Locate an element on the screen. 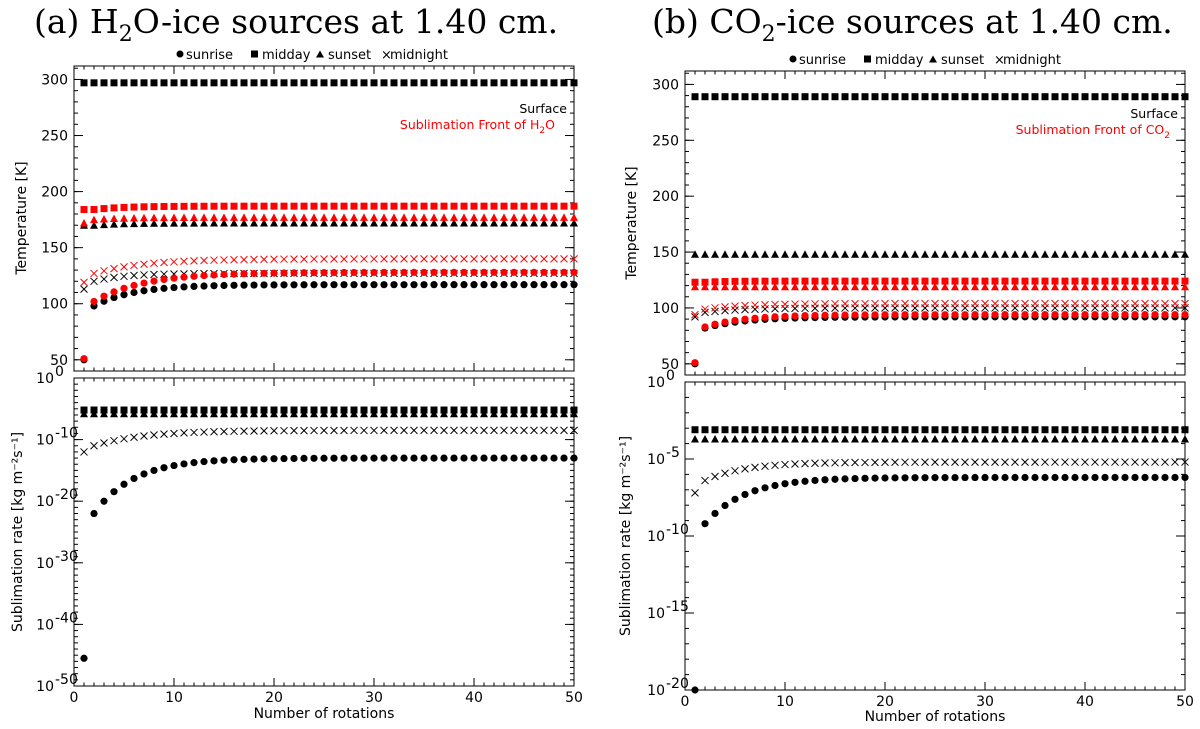 Image resolution: width=1200 pixels, height=729 pixels. y-tick-label: 10 is located at coordinates (45, 441).